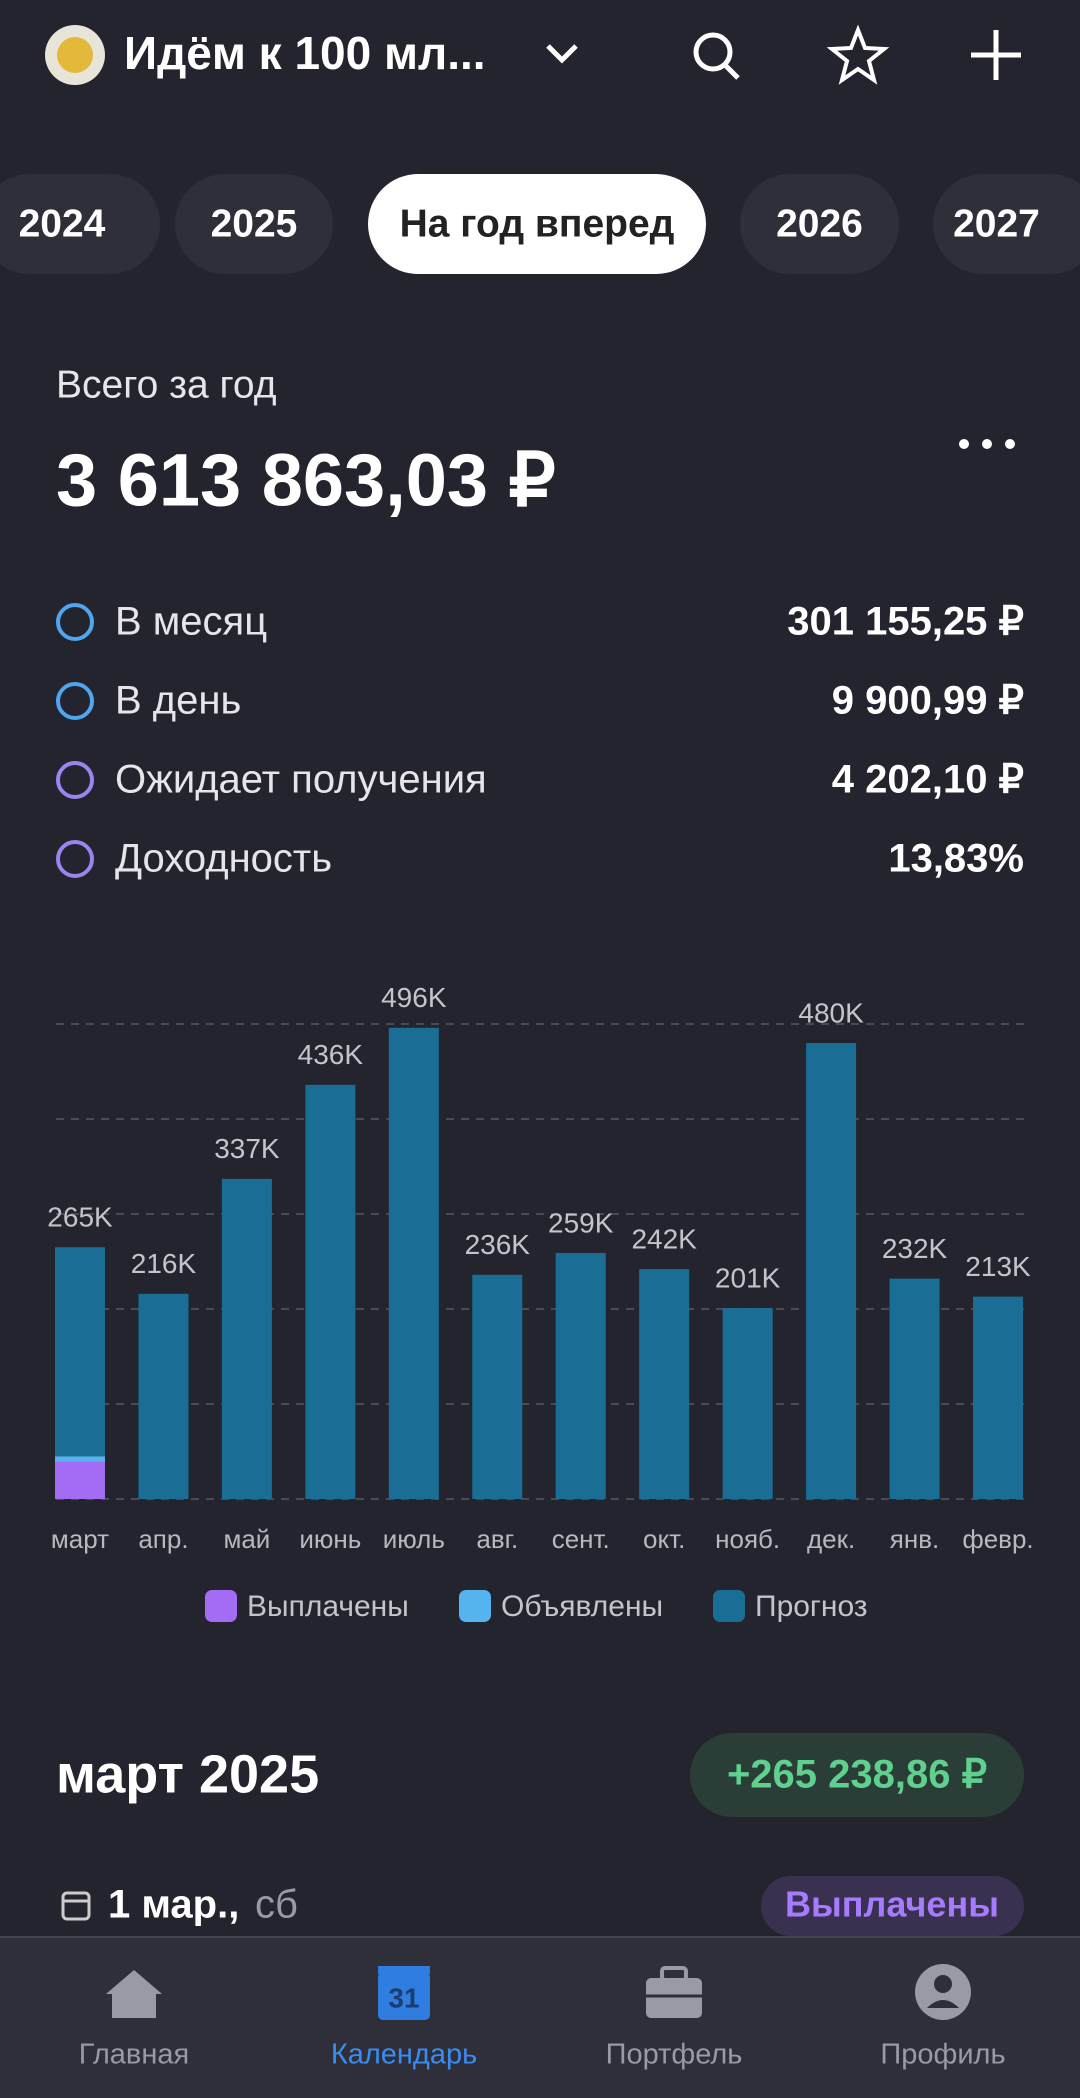  Describe the element at coordinates (330, 1539) in the screenshot. I see `x-tick-label: июнь` at that location.